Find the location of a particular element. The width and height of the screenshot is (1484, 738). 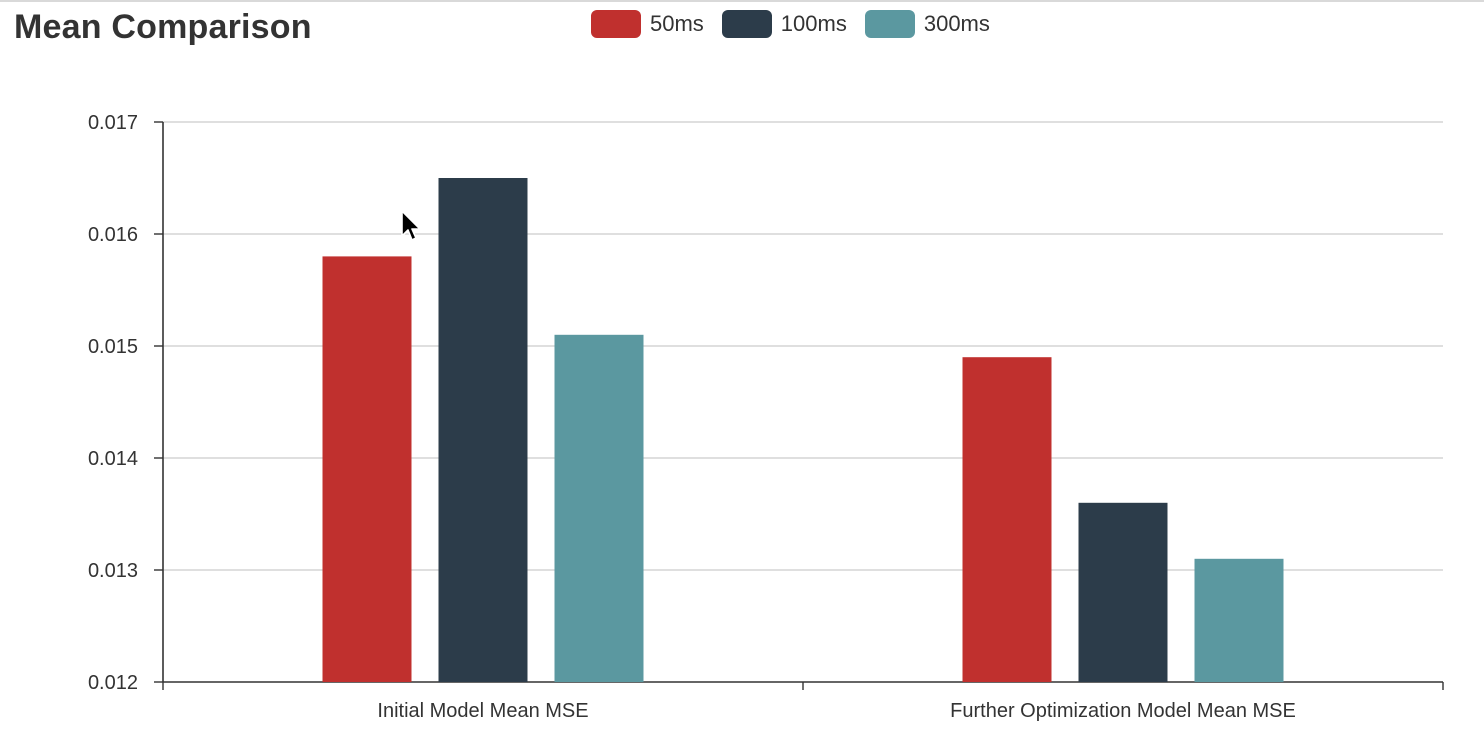

legend-item-300ms: 300ms is located at coordinates (927, 24).